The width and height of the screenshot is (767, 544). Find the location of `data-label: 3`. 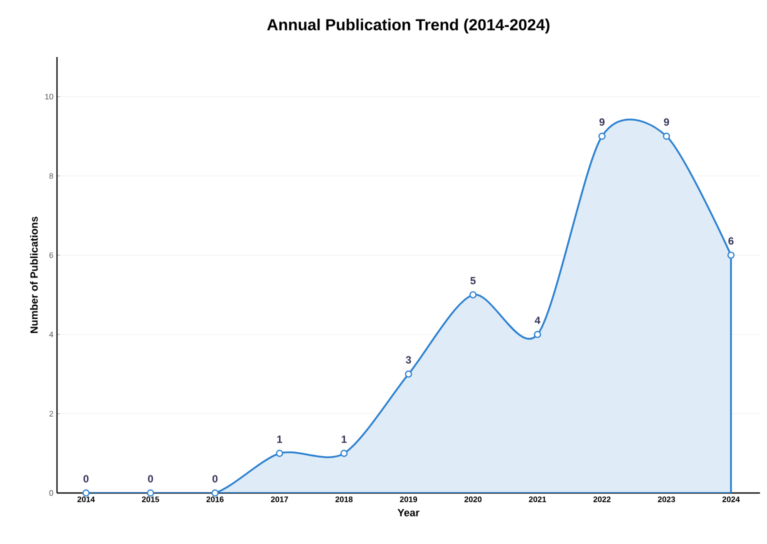

data-label: 3 is located at coordinates (409, 360).